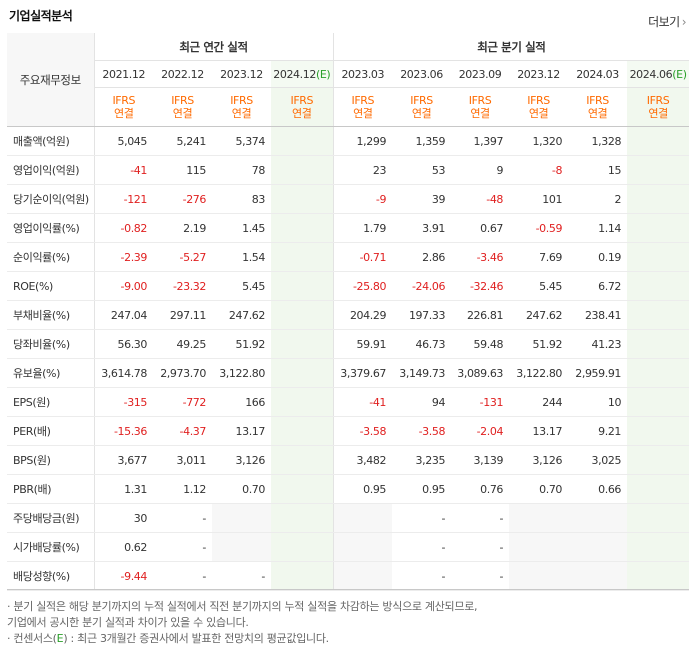 The height and width of the screenshot is (648, 694). I want to click on table-cell: 1.45, so click(241, 228).